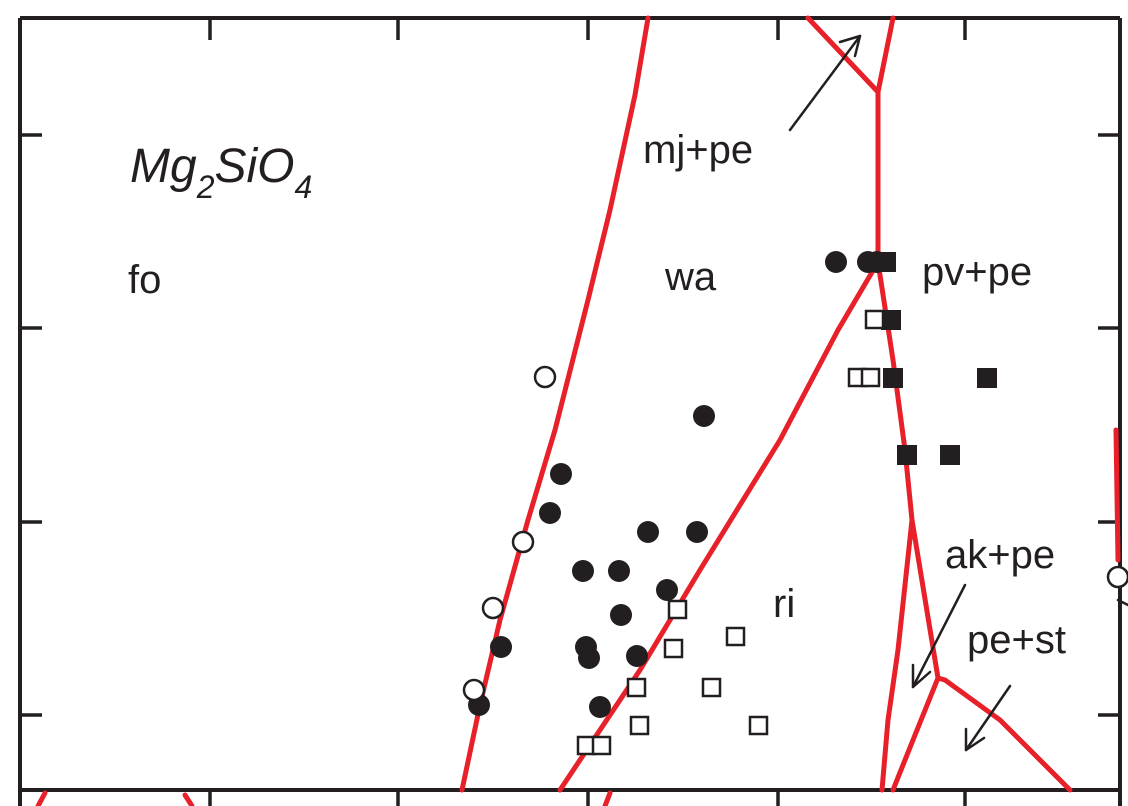  What do you see at coordinates (936, 358) in the screenshot?
I see `filled-square-markers` at bounding box center [936, 358].